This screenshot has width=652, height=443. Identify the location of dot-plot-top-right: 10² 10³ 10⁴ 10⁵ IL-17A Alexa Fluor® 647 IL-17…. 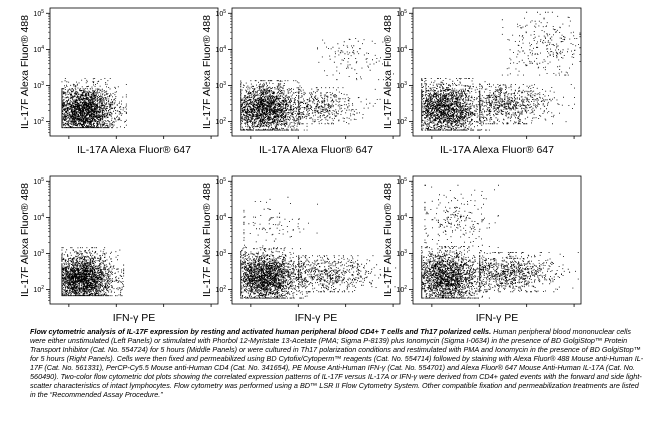
(482, 81).